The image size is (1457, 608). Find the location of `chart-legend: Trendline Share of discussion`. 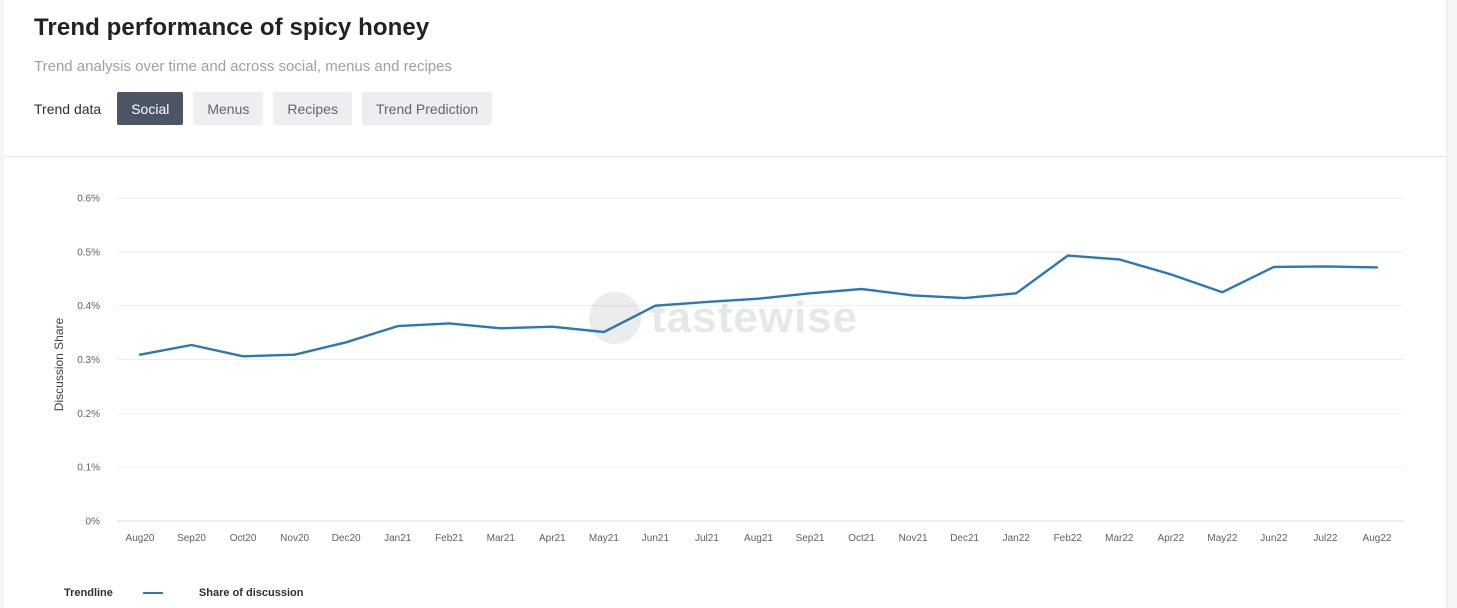

chart-legend: Trendline Share of discussion is located at coordinates (183, 593).